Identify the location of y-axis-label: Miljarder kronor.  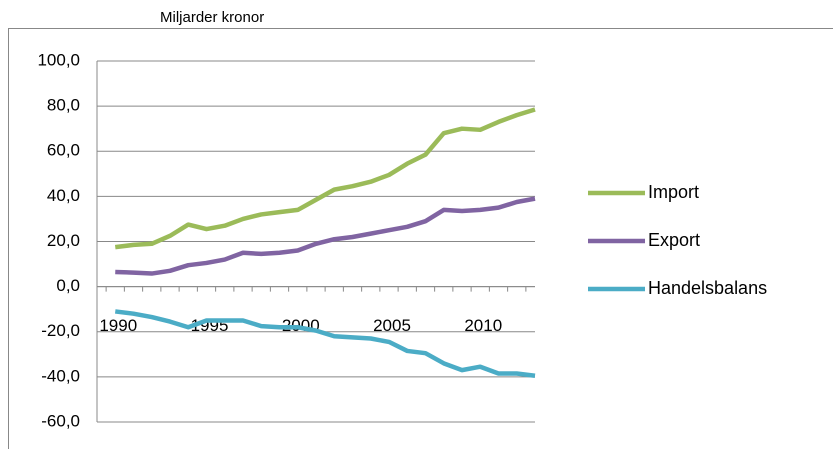
(212, 17).